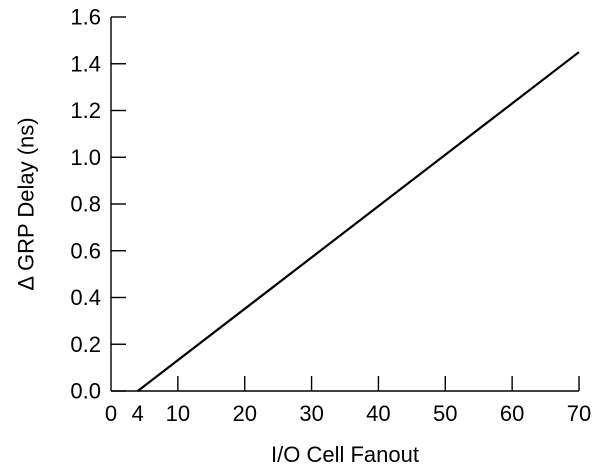  I want to click on x-tick-label: 40, so click(378, 413).